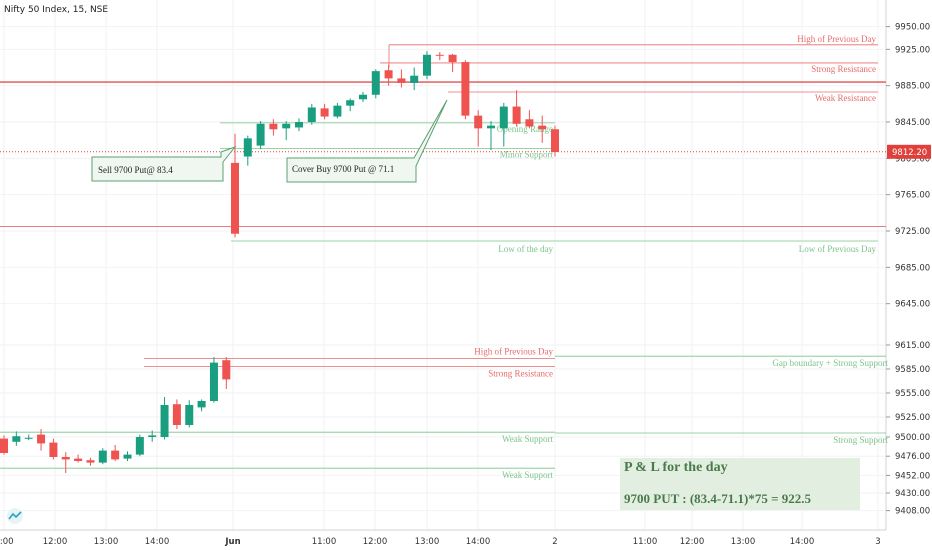 This screenshot has width=932, height=550. I want to click on price-tick-label: 9555.00, so click(912, 394).